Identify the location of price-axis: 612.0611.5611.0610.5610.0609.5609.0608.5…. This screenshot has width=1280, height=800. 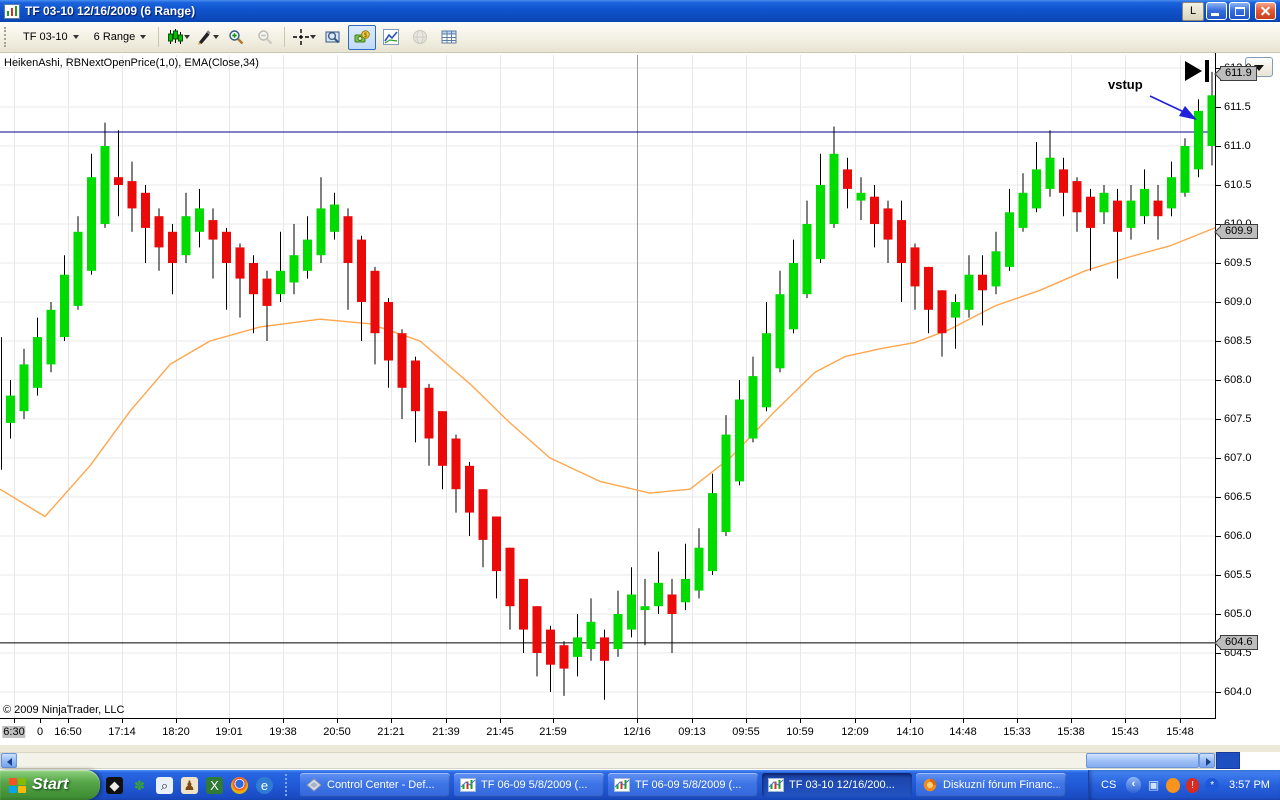
(1247, 399).